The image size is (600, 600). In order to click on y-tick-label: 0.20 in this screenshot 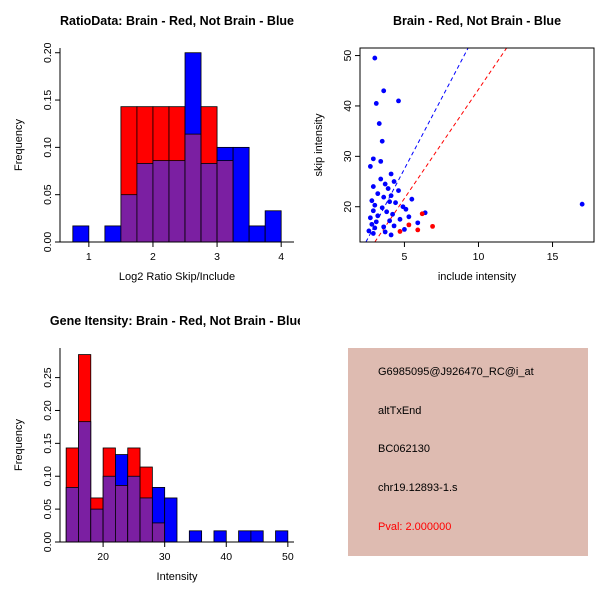, I will do `click(48, 52)`.